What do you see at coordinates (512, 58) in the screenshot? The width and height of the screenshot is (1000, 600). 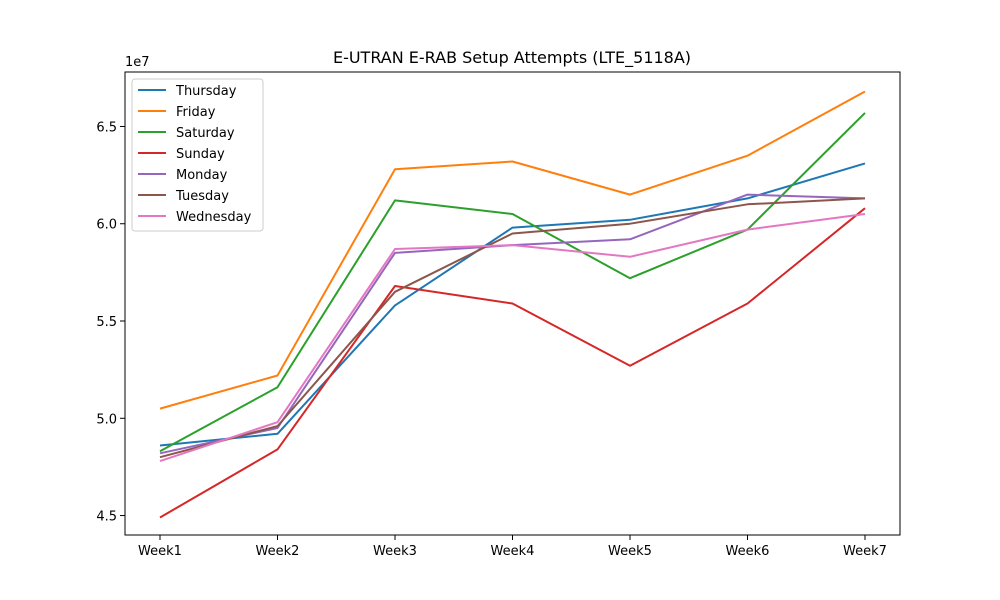 I see `chart-title: E-UTRAN E-RAB Setup Attempts (LTE_5118A)` at bounding box center [512, 58].